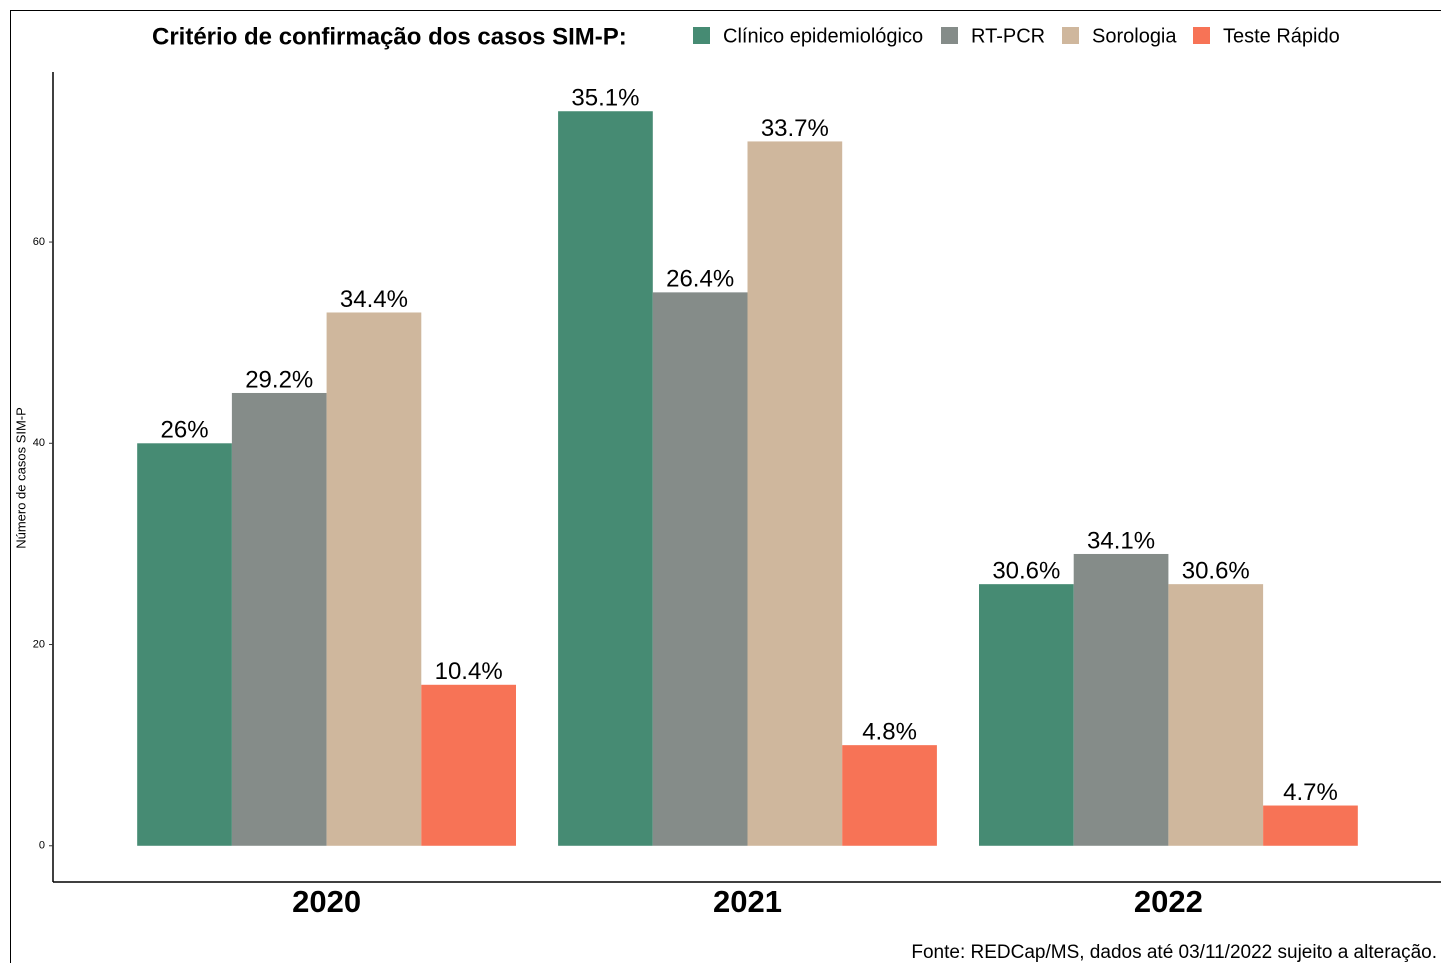 The height and width of the screenshot is (963, 1441). Describe the element at coordinates (1121, 540) in the screenshot. I see `data-label: 34.1%` at that location.